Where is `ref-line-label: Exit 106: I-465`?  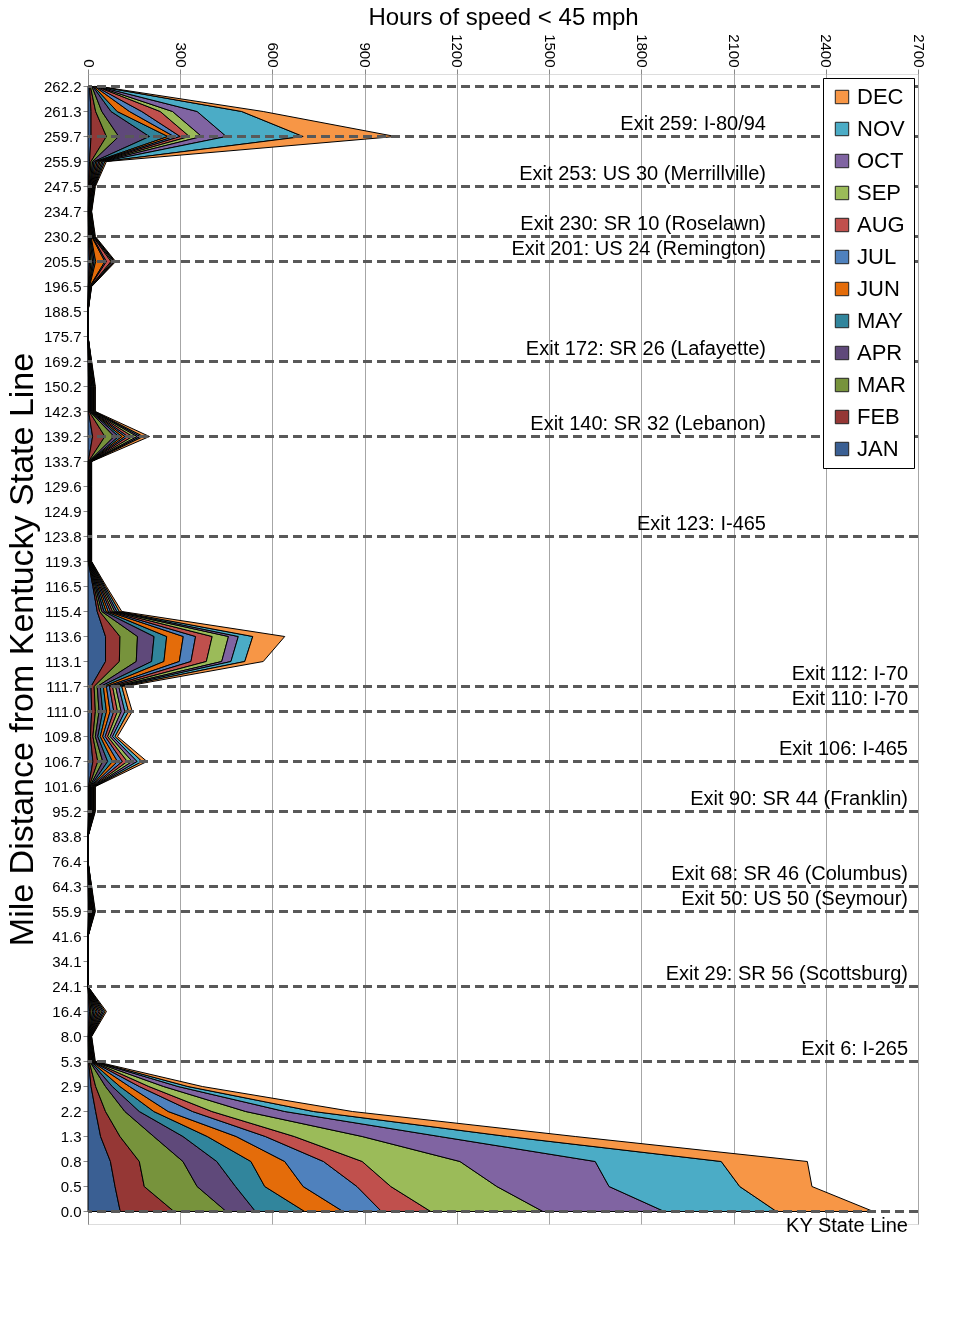 ref-line-label: Exit 106: I-465 is located at coordinates (843, 747).